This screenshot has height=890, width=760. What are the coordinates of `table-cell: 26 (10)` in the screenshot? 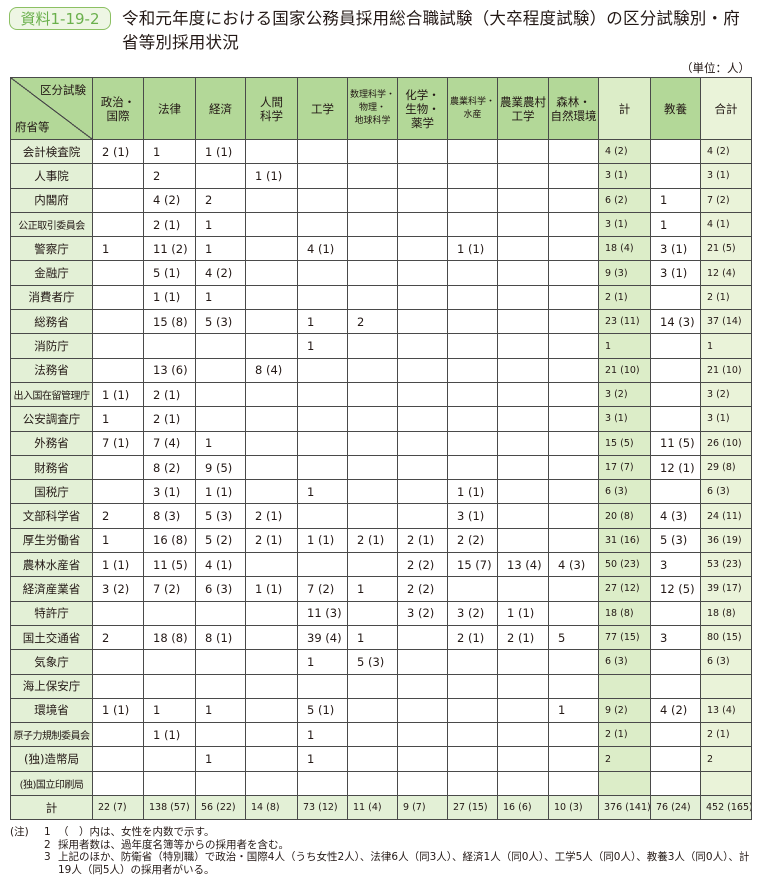 It's located at (726, 443).